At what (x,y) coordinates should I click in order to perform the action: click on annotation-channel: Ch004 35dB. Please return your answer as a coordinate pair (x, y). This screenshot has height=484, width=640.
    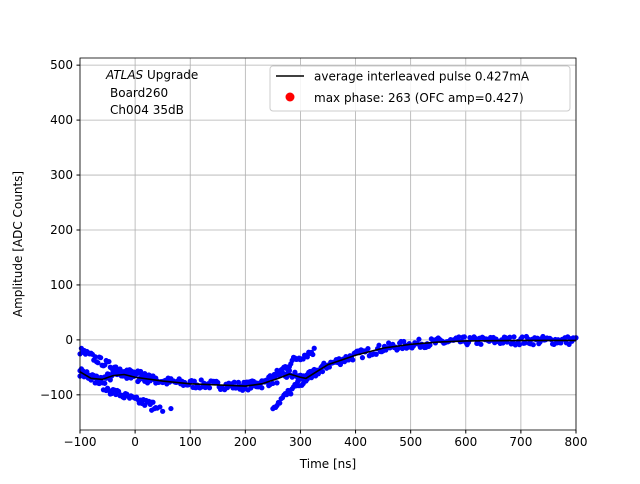
    Looking at the image, I should click on (147, 110).